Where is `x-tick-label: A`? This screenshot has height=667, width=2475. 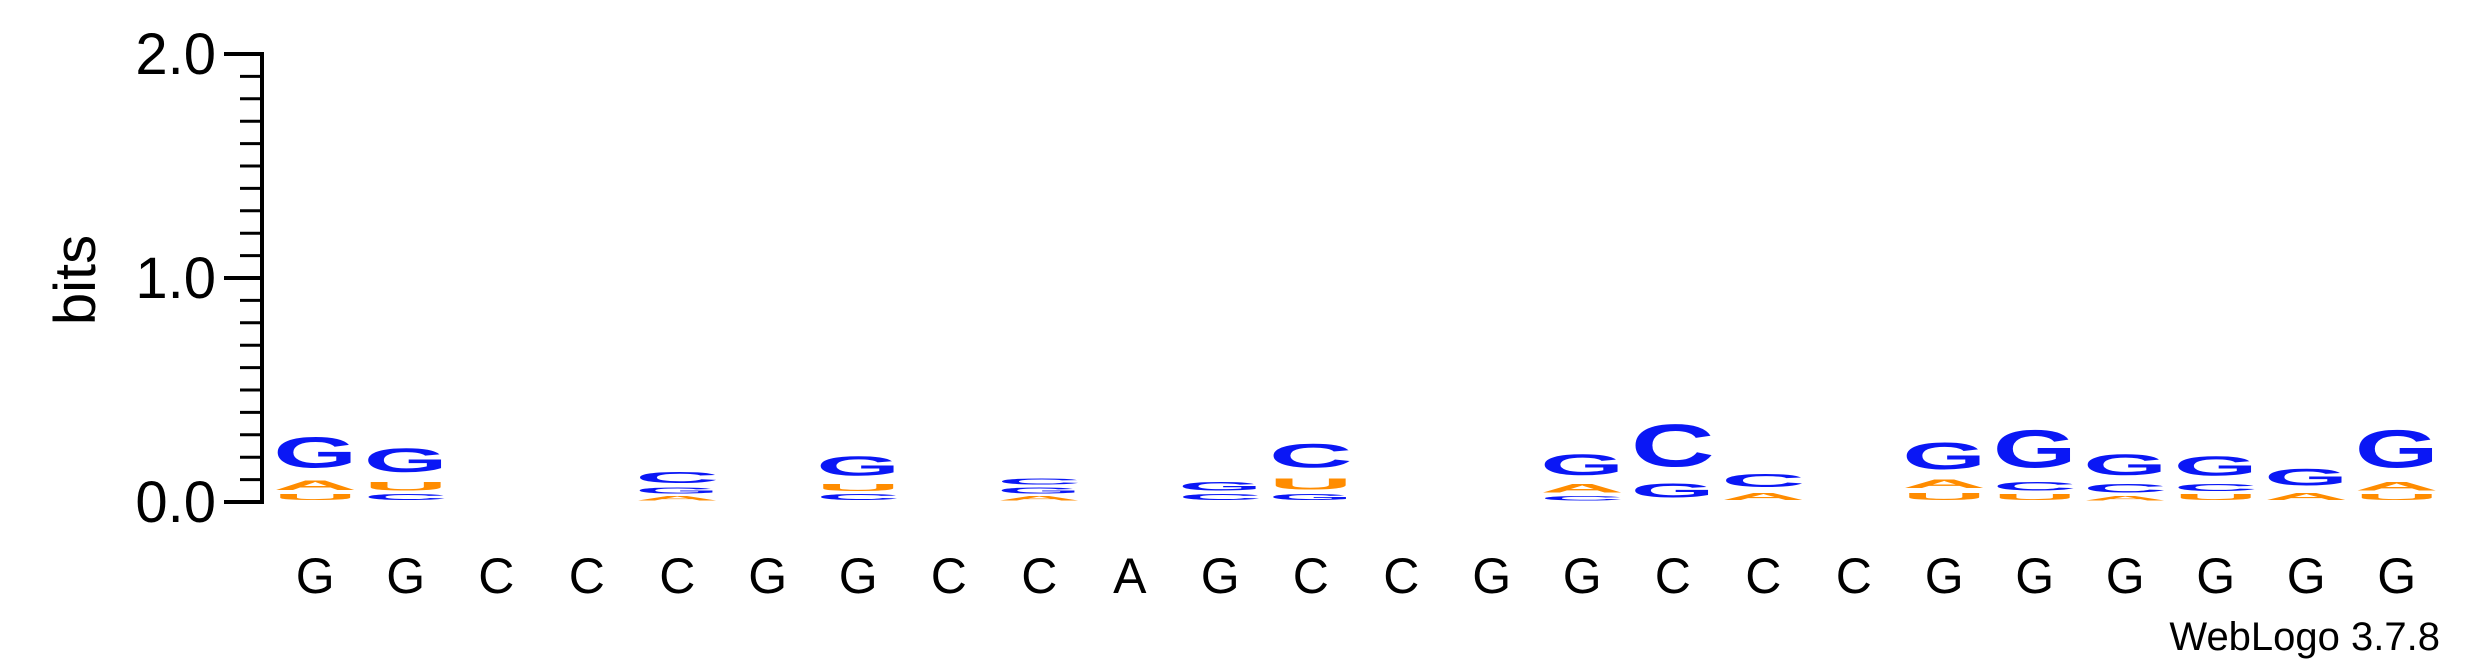
x-tick-label: A is located at coordinates (1130, 576).